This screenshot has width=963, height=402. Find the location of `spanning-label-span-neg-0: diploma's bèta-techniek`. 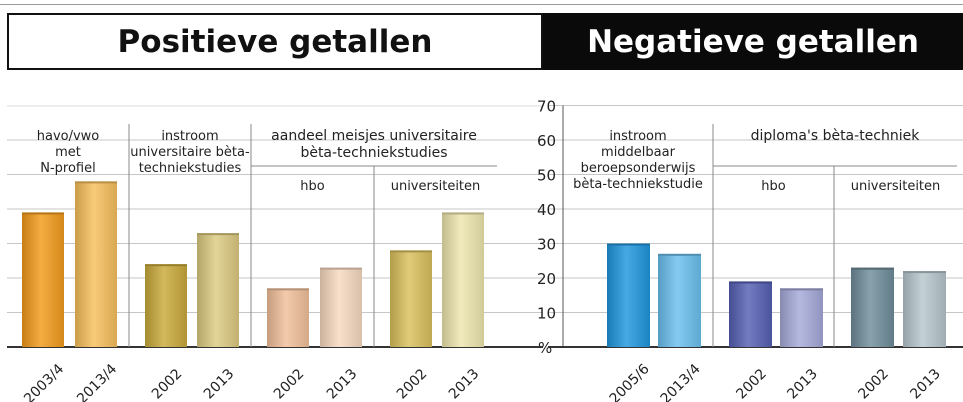

spanning-label-span-neg-0: diploma's bèta-techniek is located at coordinates (836, 136).